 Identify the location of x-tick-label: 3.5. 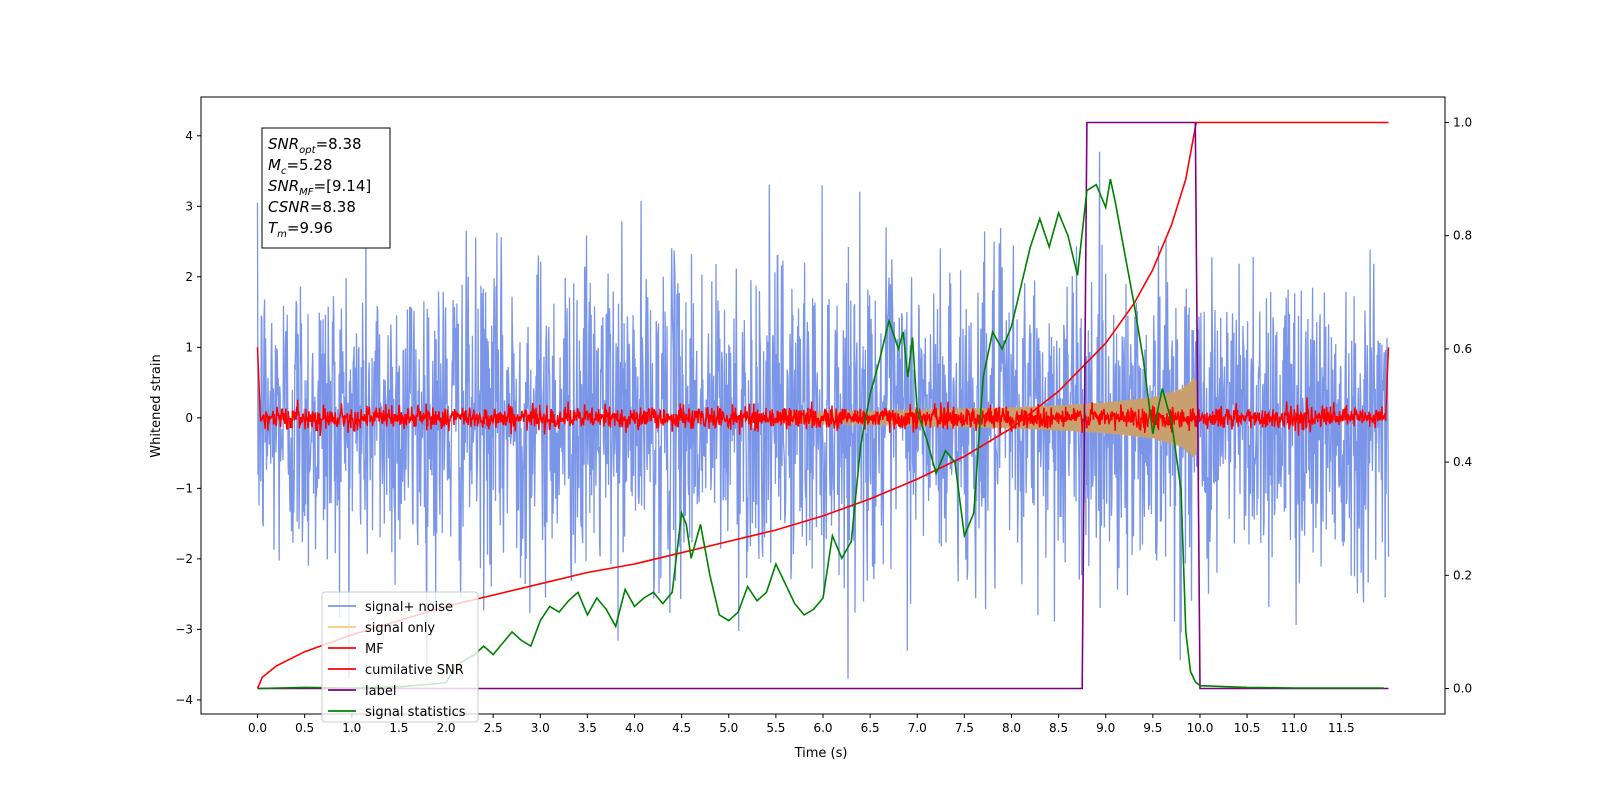
(587, 728).